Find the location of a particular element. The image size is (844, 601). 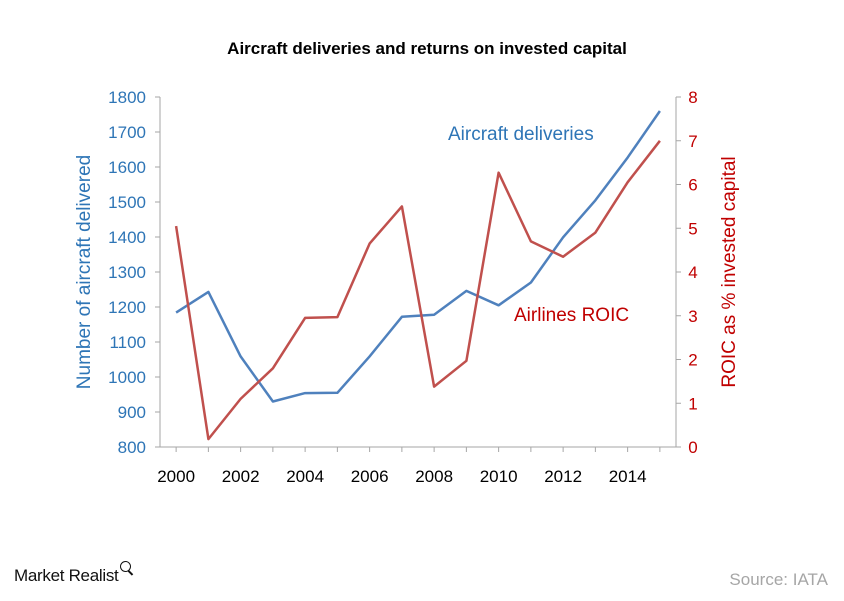

y-left-tick-label: 1600 is located at coordinates (127, 167).